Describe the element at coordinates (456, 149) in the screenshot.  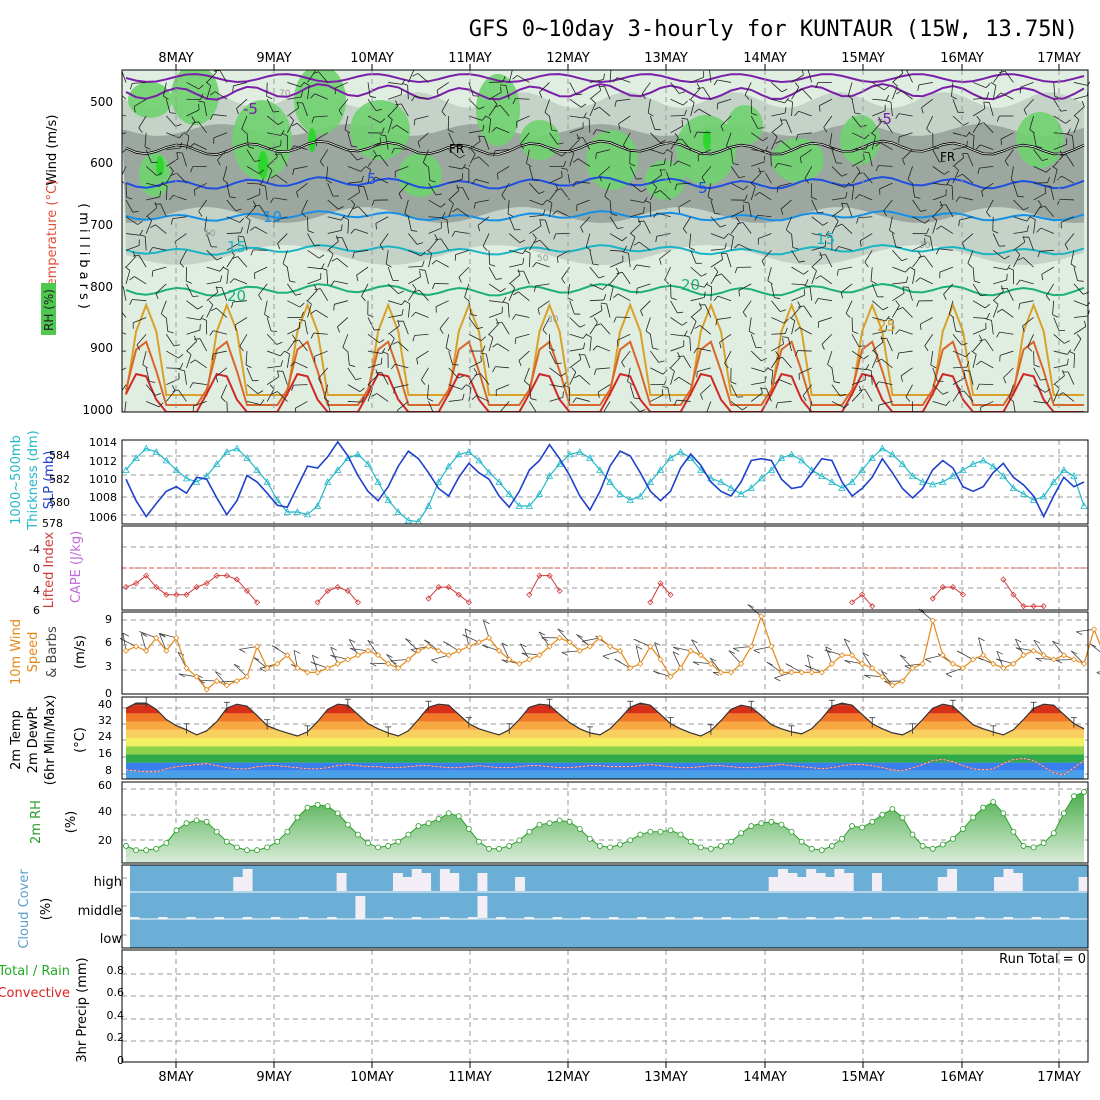
I see `contour-label-fr: FR` at that location.